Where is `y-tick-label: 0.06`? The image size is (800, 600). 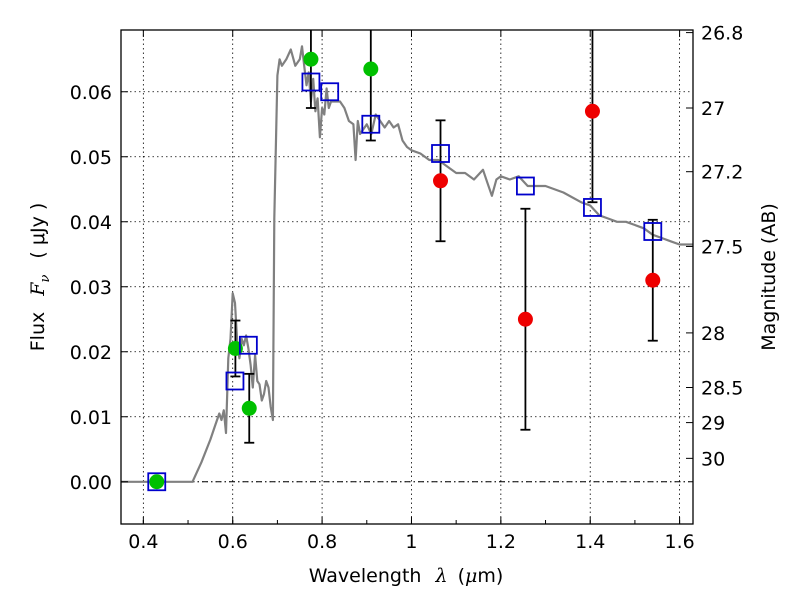
y-tick-label: 0.06 is located at coordinates (91, 93).